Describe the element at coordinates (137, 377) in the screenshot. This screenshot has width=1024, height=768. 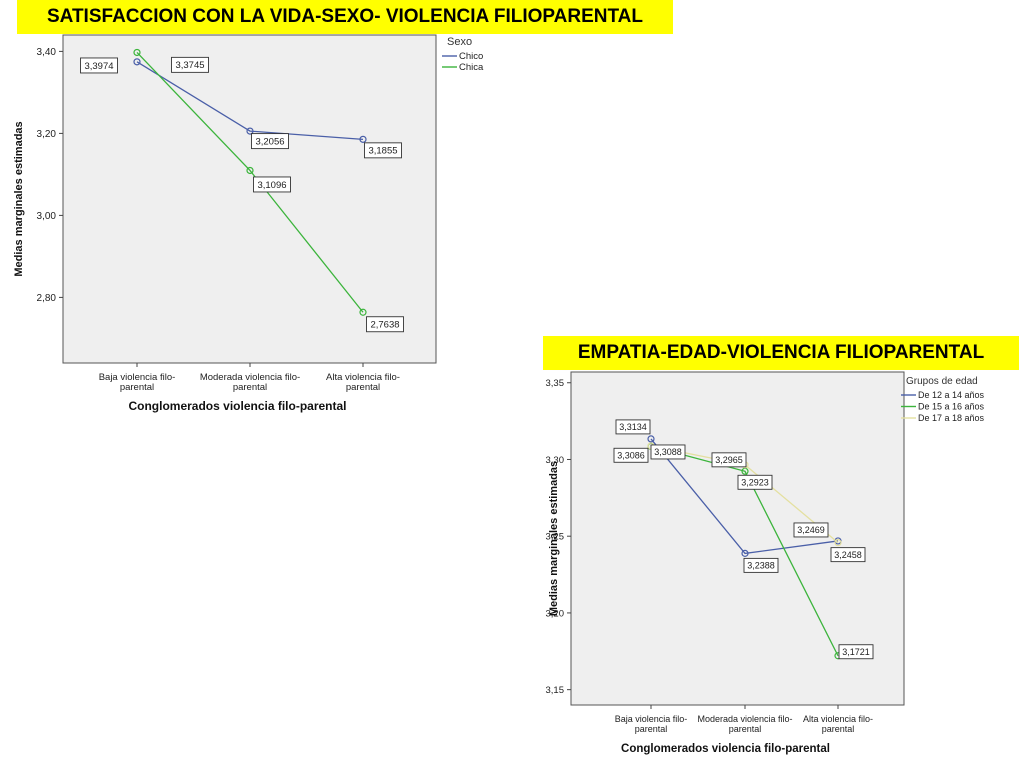
I see `chart1-xtick-label: Baja violencia filo-` at that location.